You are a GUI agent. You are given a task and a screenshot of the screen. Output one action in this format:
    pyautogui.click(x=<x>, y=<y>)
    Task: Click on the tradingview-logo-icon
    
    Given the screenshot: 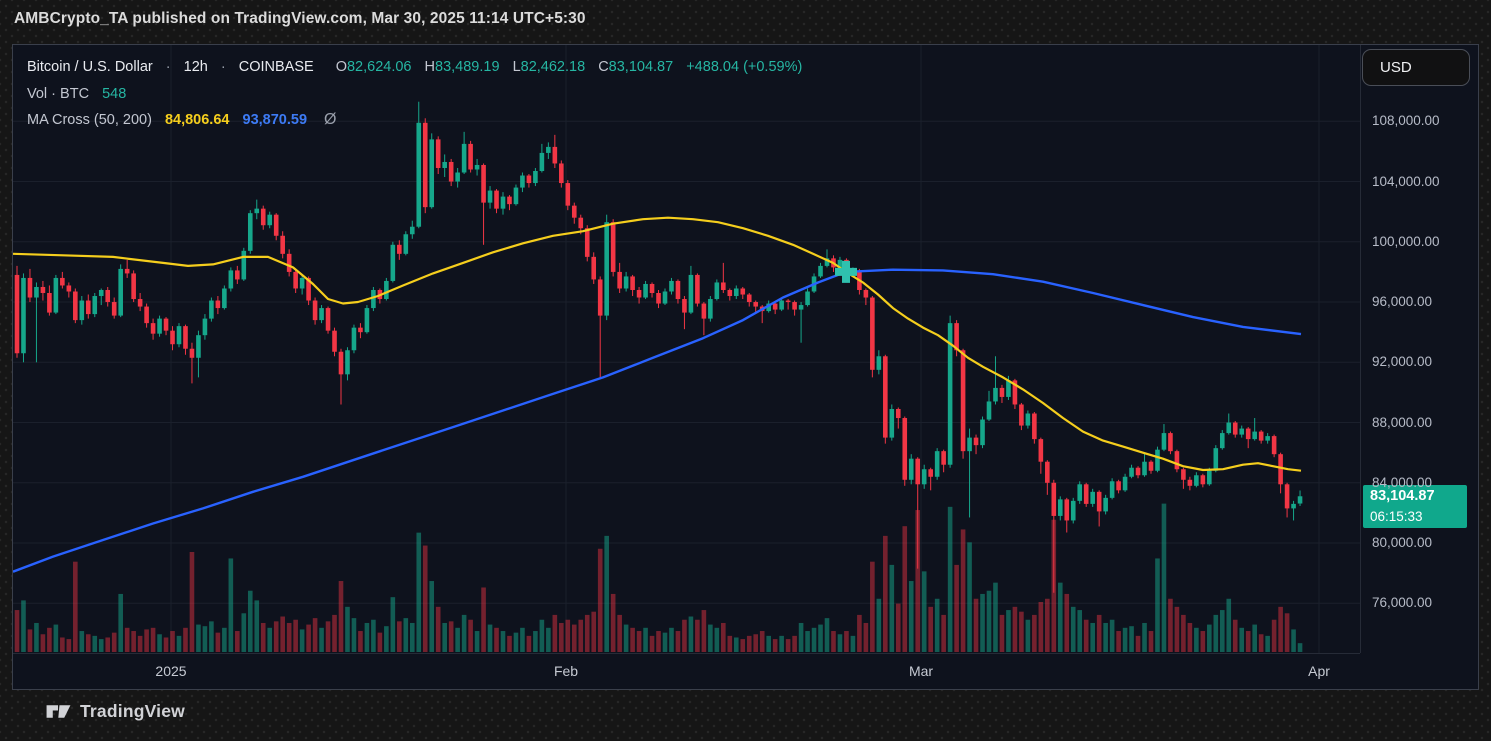 What is the action you would take?
    pyautogui.click(x=58, y=711)
    